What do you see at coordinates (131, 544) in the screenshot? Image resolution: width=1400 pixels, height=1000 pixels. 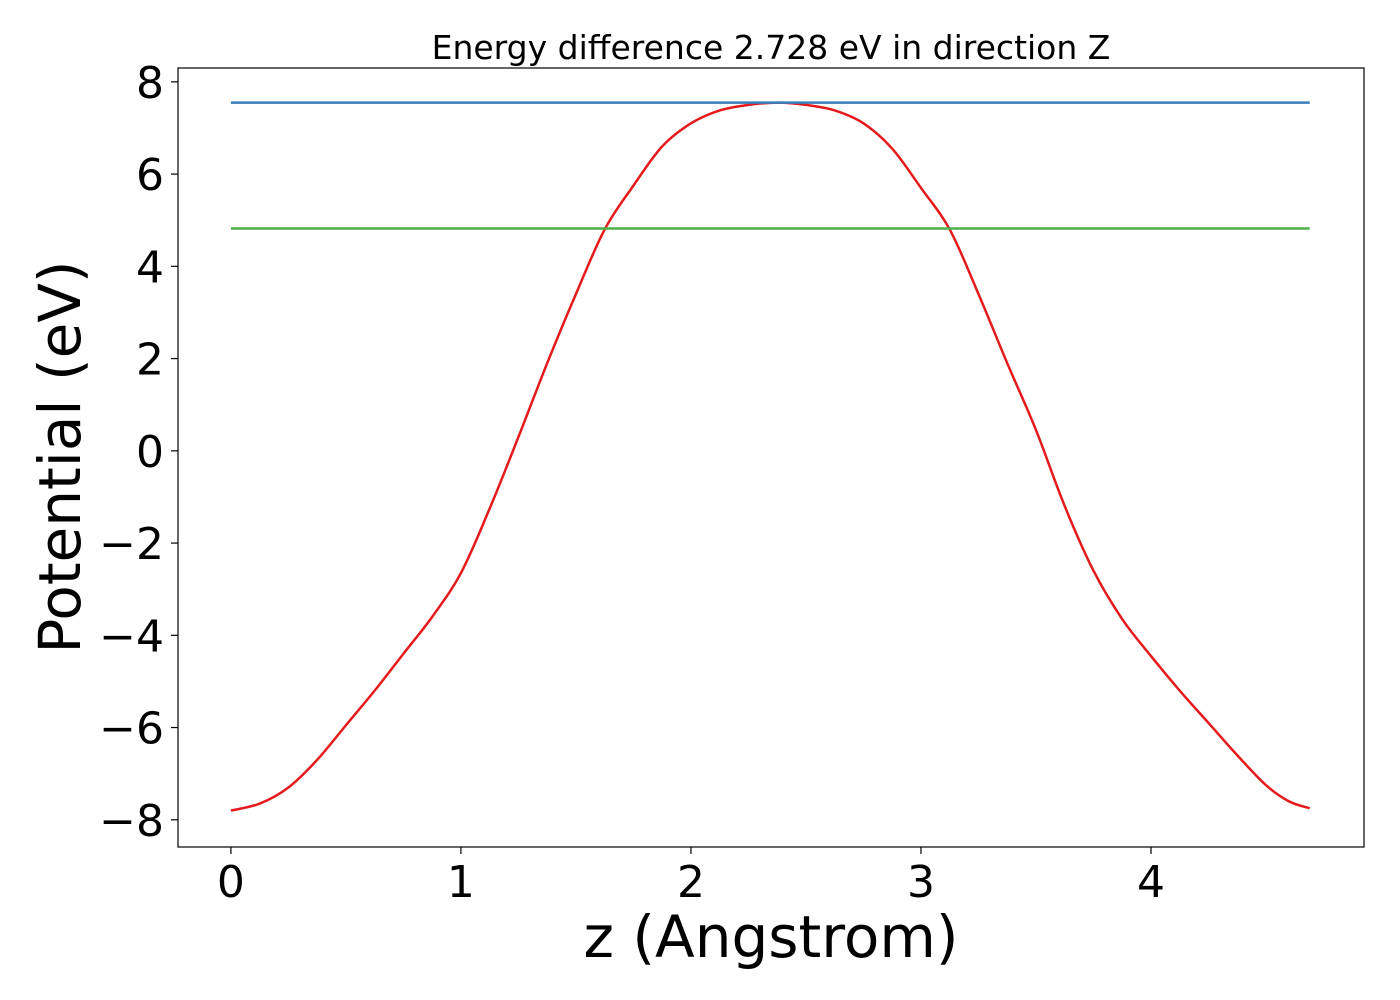 I see `y-tick-label: −2` at bounding box center [131, 544].